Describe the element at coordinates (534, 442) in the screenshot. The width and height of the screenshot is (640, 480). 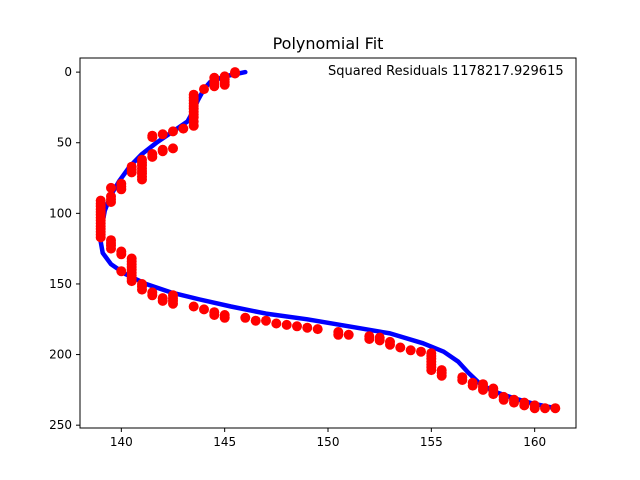
I see `x-tick-label: 160` at that location.